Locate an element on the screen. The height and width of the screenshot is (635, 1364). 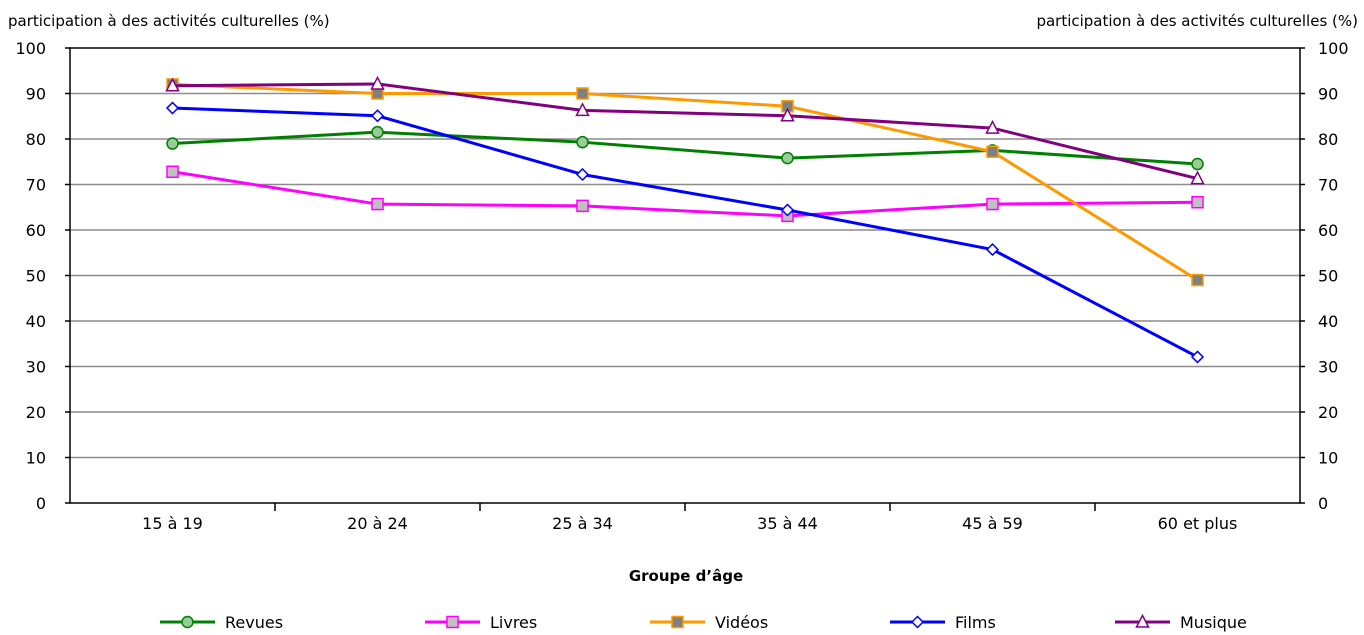
y-tick-label-right: 80 is located at coordinates (1328, 139).